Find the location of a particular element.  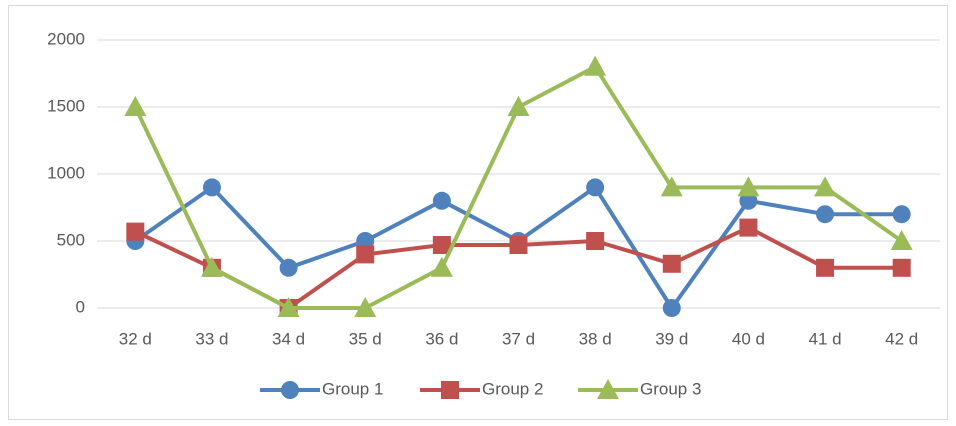

y-tick-label: 1500 is located at coordinates (66, 105).